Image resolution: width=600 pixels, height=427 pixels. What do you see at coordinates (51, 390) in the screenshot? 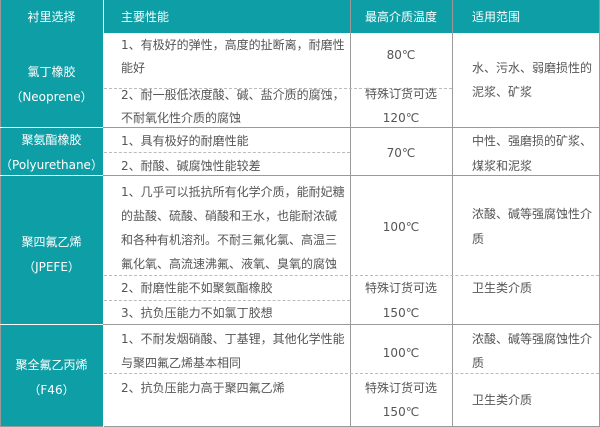
I see `lining-code: （F46）` at bounding box center [51, 390].